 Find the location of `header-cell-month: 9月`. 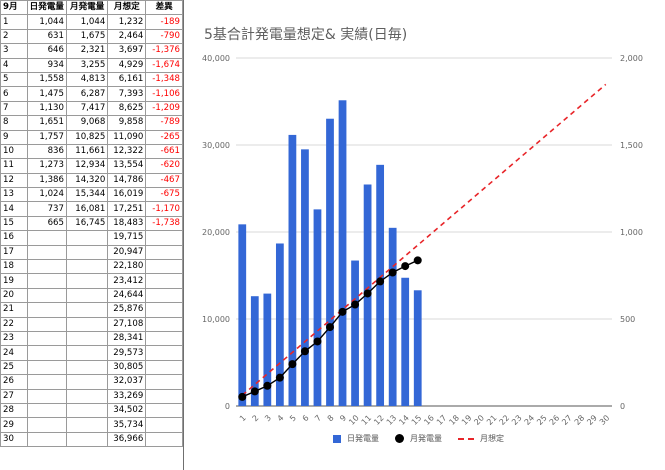

header-cell-month: 9月 is located at coordinates (14, 8).